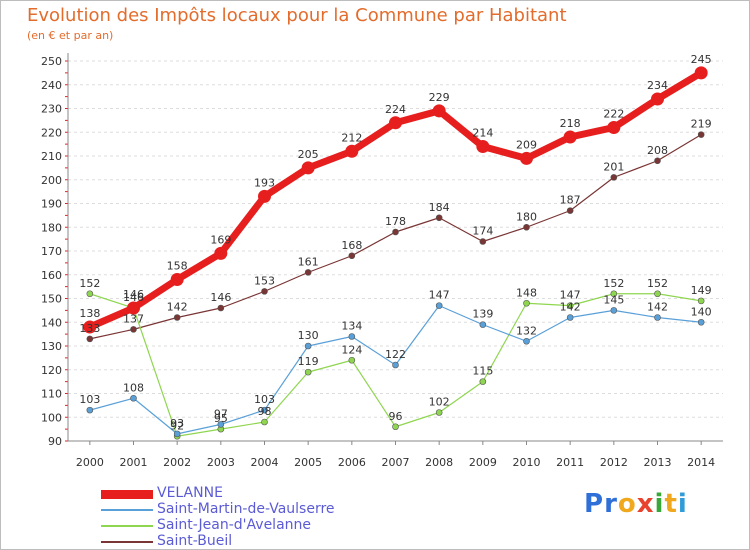 This screenshot has height=550, width=750. Describe the element at coordinates (51, 85) in the screenshot. I see `y-tick-label: 240` at that location.